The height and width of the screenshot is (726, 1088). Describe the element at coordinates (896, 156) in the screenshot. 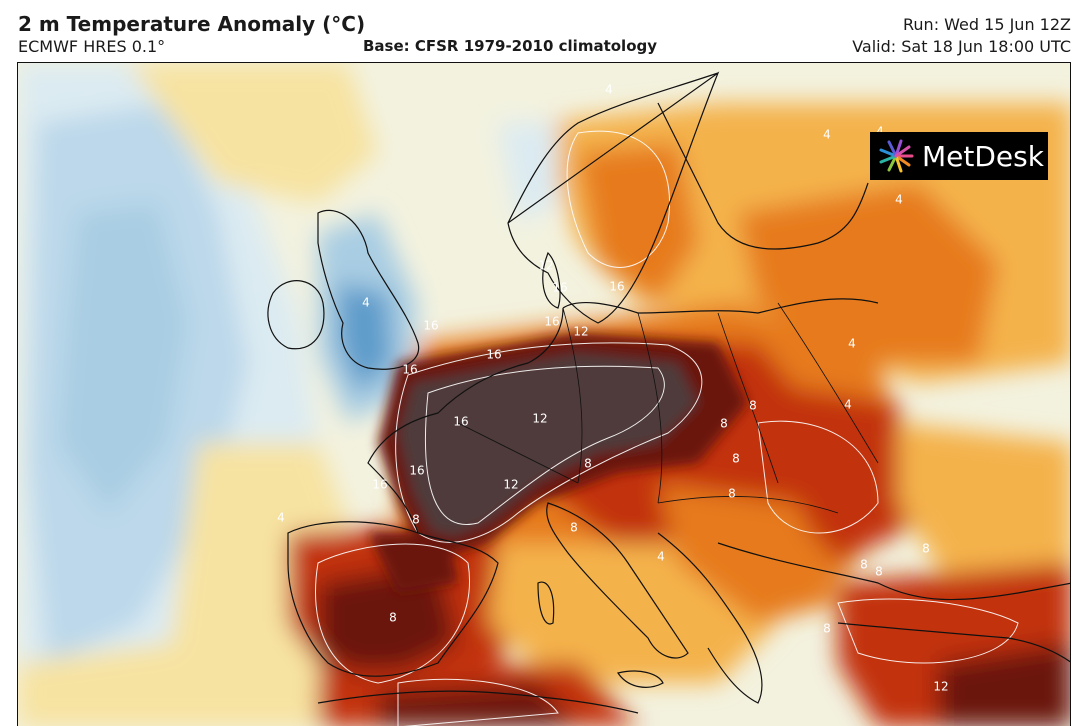

I see `starburst-logo-icon` at that location.